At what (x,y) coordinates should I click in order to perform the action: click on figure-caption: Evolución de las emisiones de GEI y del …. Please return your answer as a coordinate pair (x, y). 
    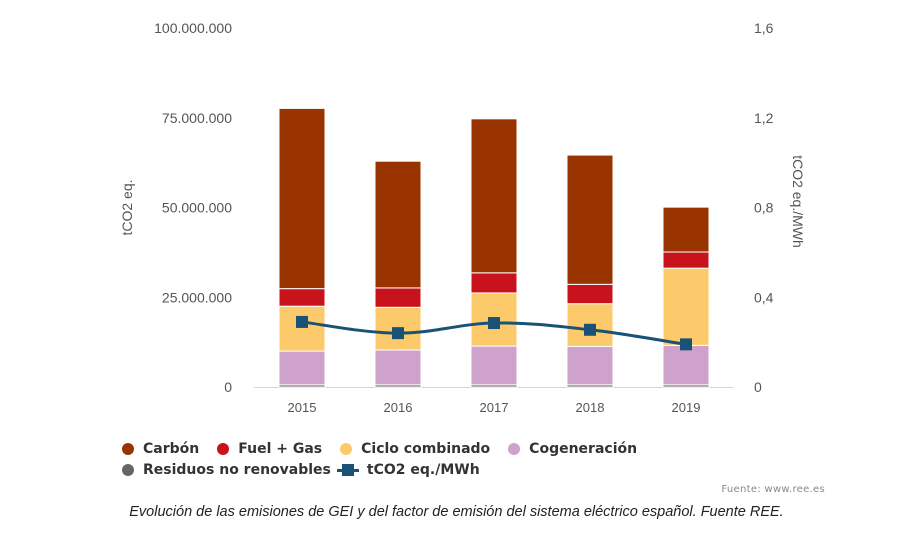
    Looking at the image, I should click on (456, 512).